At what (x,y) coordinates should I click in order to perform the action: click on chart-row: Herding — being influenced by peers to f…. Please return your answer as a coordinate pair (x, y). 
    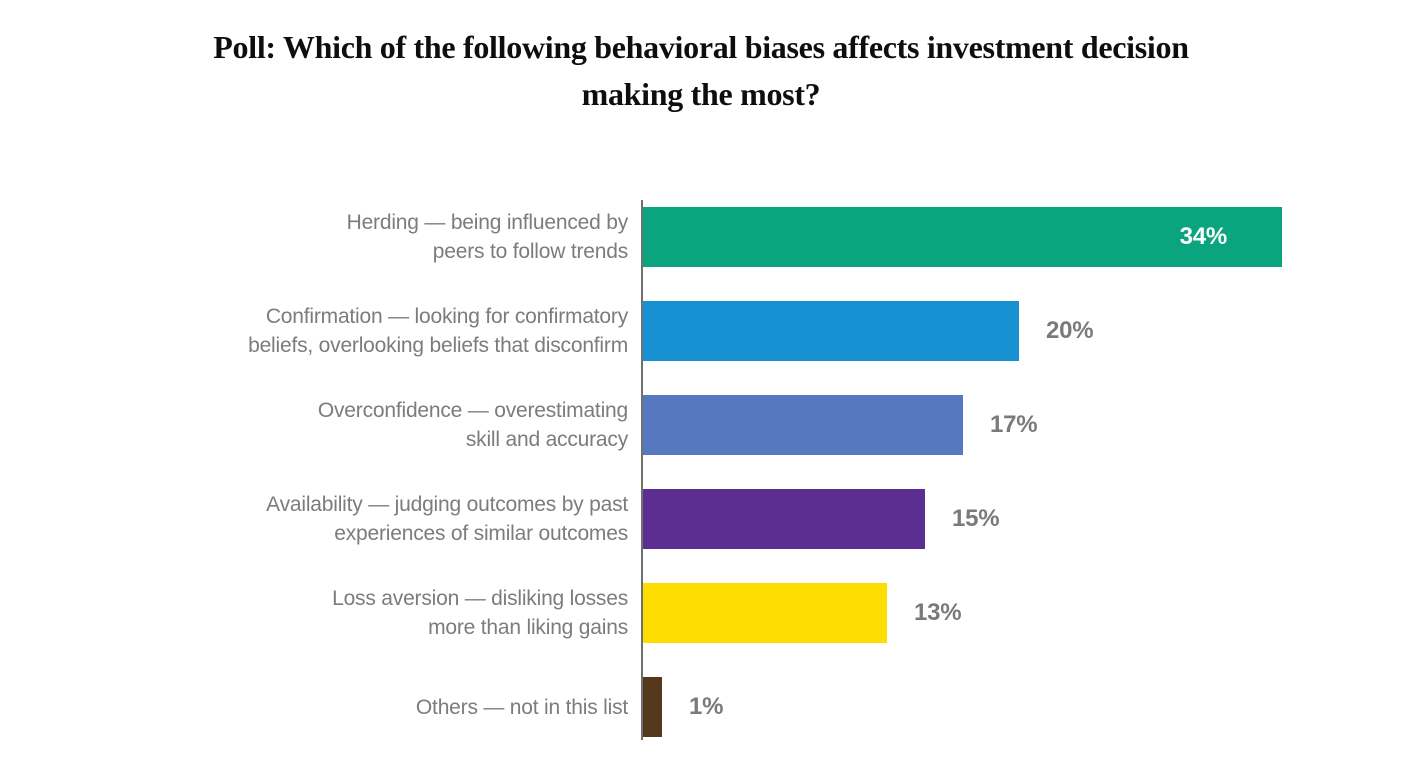
    Looking at the image, I should click on (755, 237).